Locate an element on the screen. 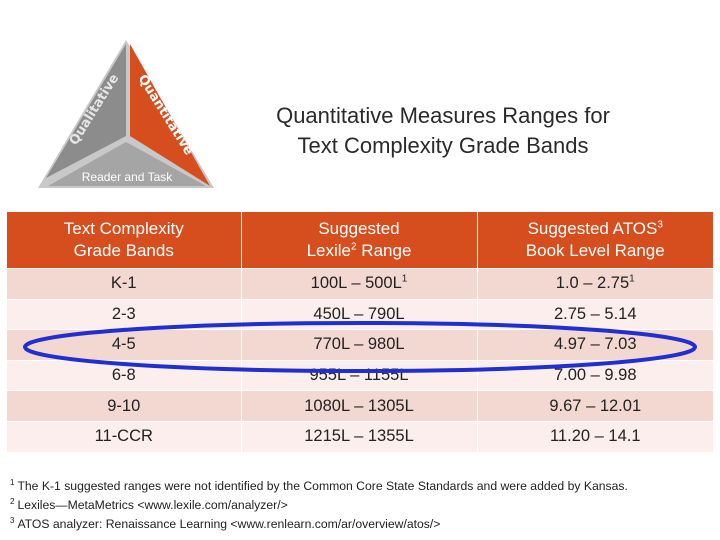 This screenshot has width=720, height=540. header-text: Grade Bands is located at coordinates (123, 250).